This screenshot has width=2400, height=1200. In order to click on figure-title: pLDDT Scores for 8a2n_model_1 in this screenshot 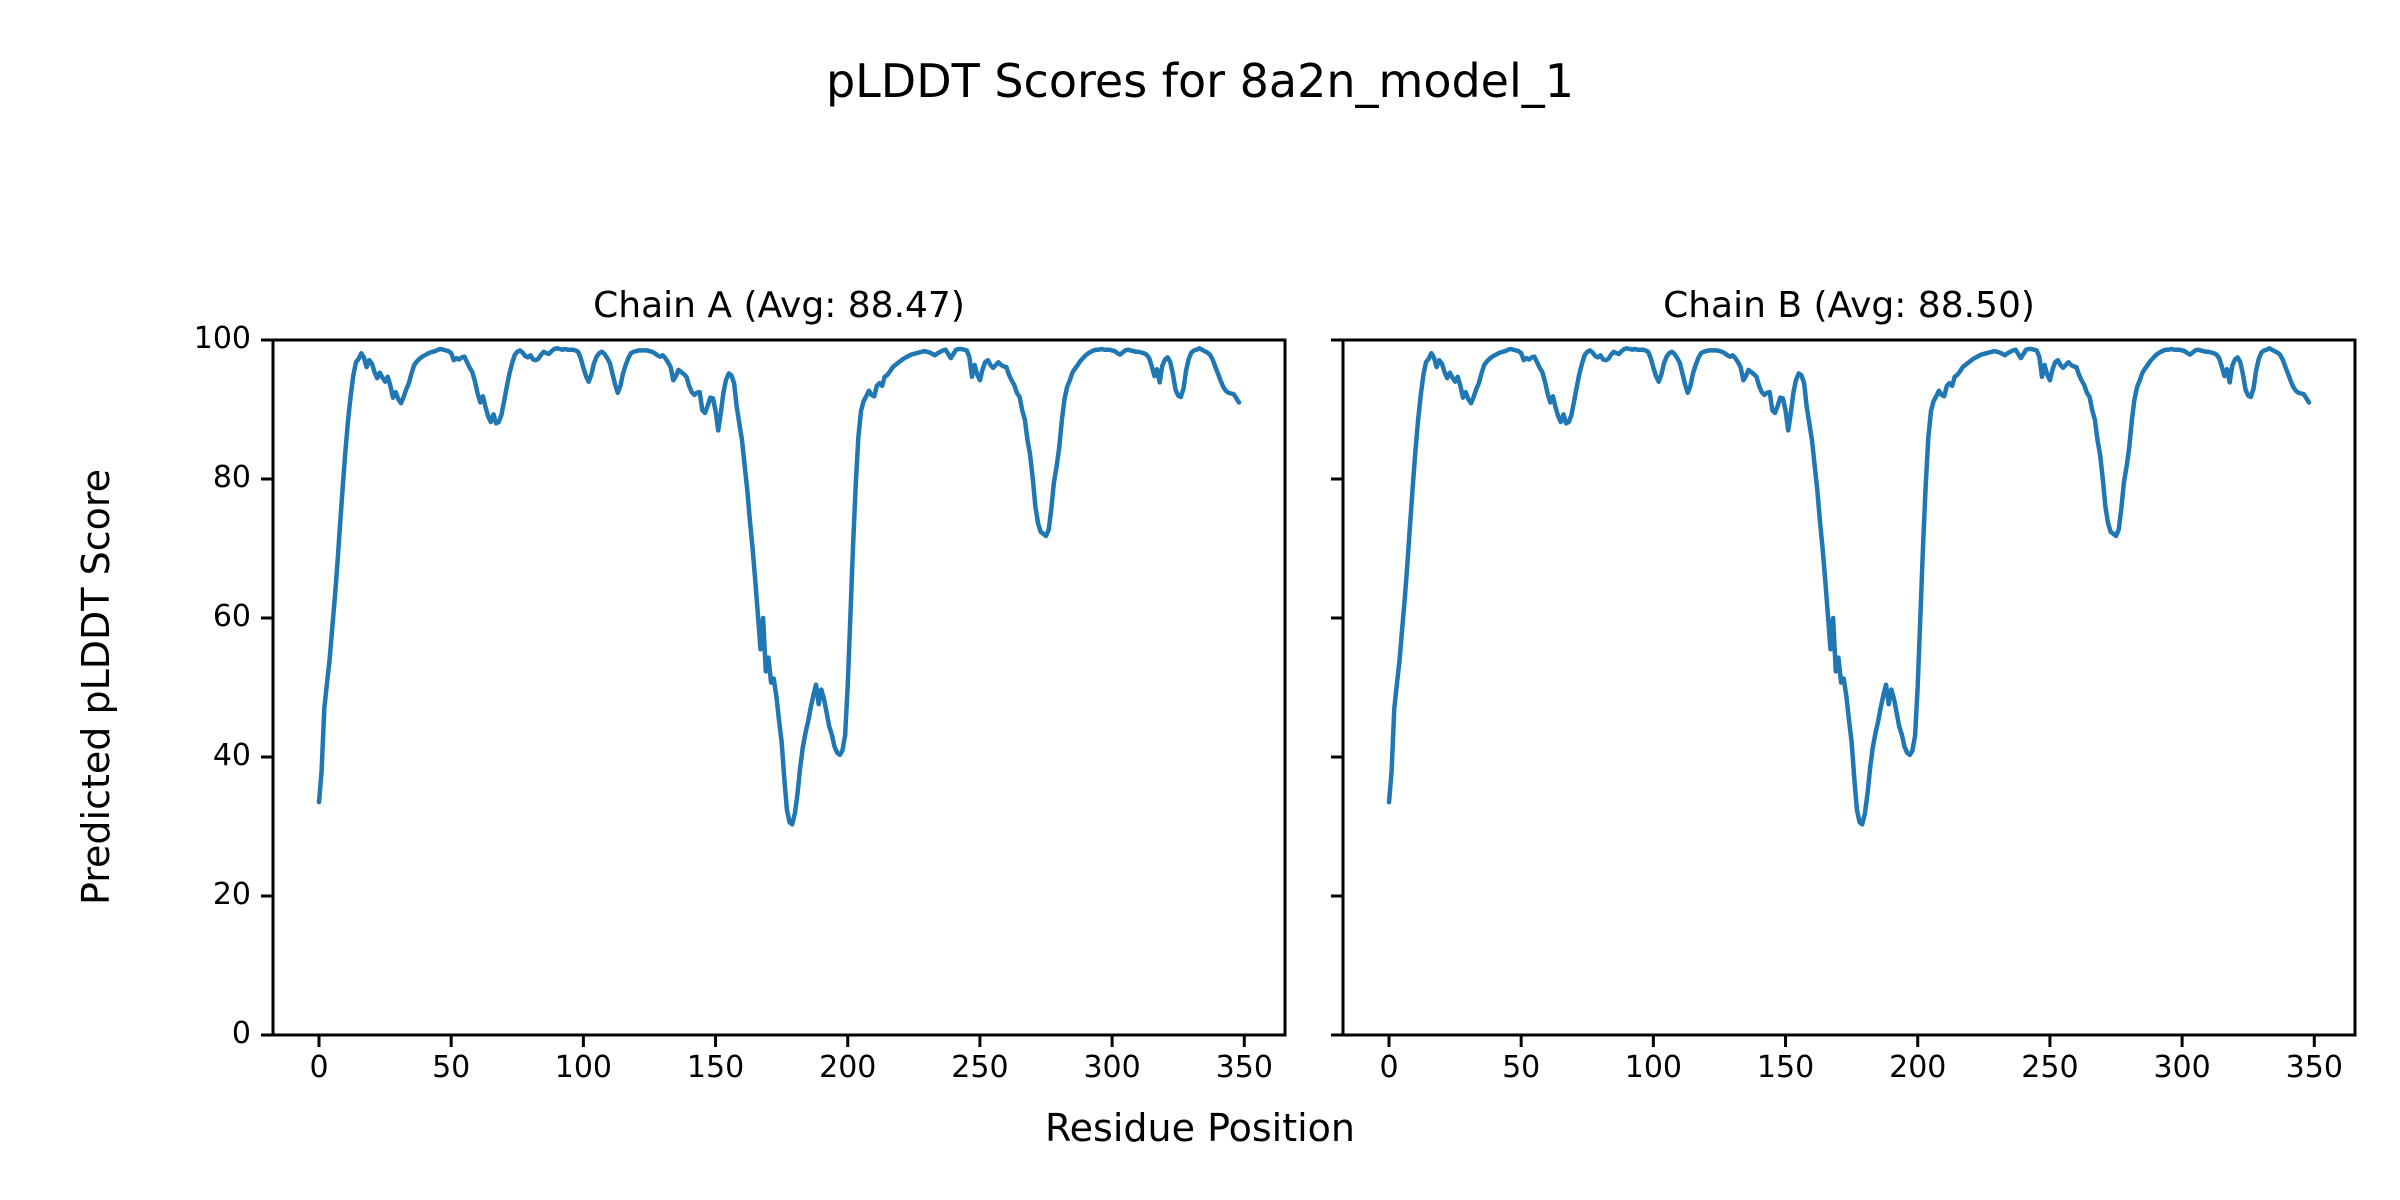, I will do `click(1200, 81)`.